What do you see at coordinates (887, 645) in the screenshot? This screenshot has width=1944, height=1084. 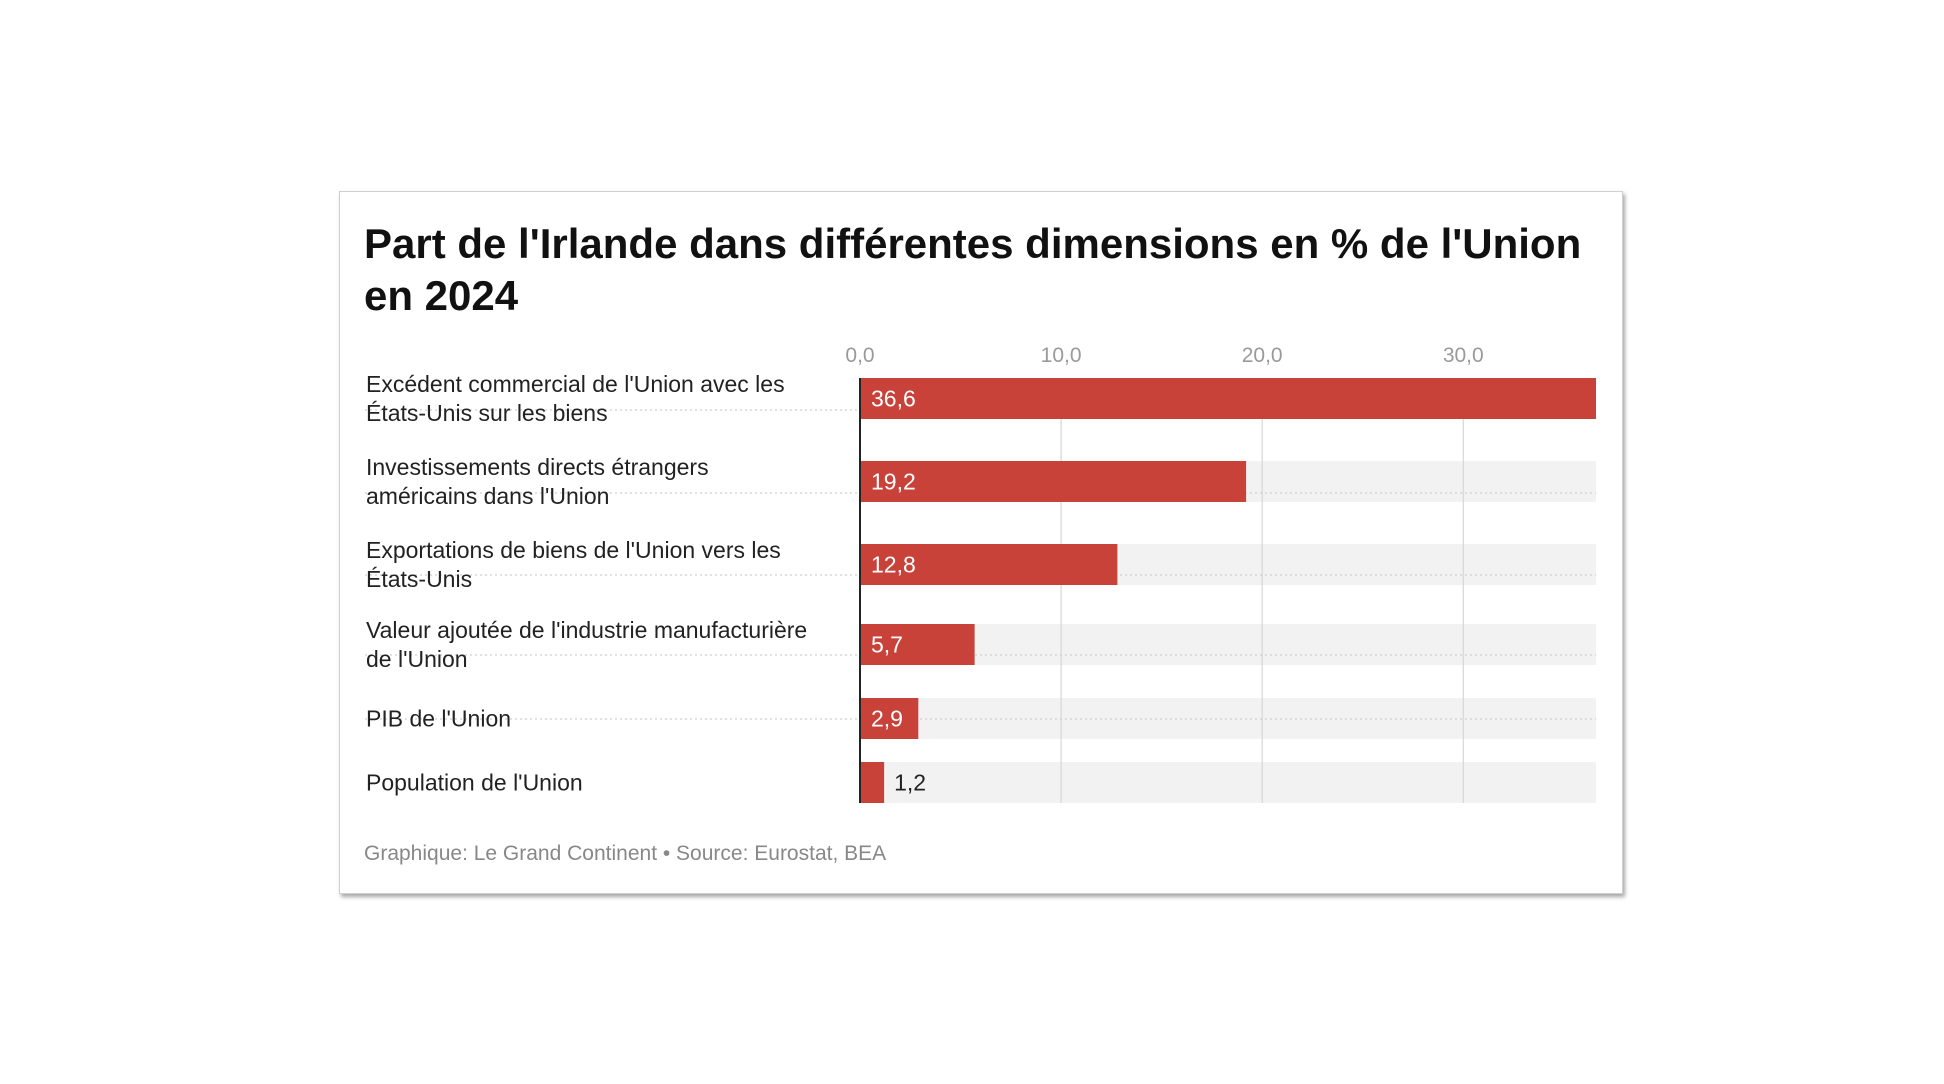 I see `bar-value-label: 5,7` at bounding box center [887, 645].